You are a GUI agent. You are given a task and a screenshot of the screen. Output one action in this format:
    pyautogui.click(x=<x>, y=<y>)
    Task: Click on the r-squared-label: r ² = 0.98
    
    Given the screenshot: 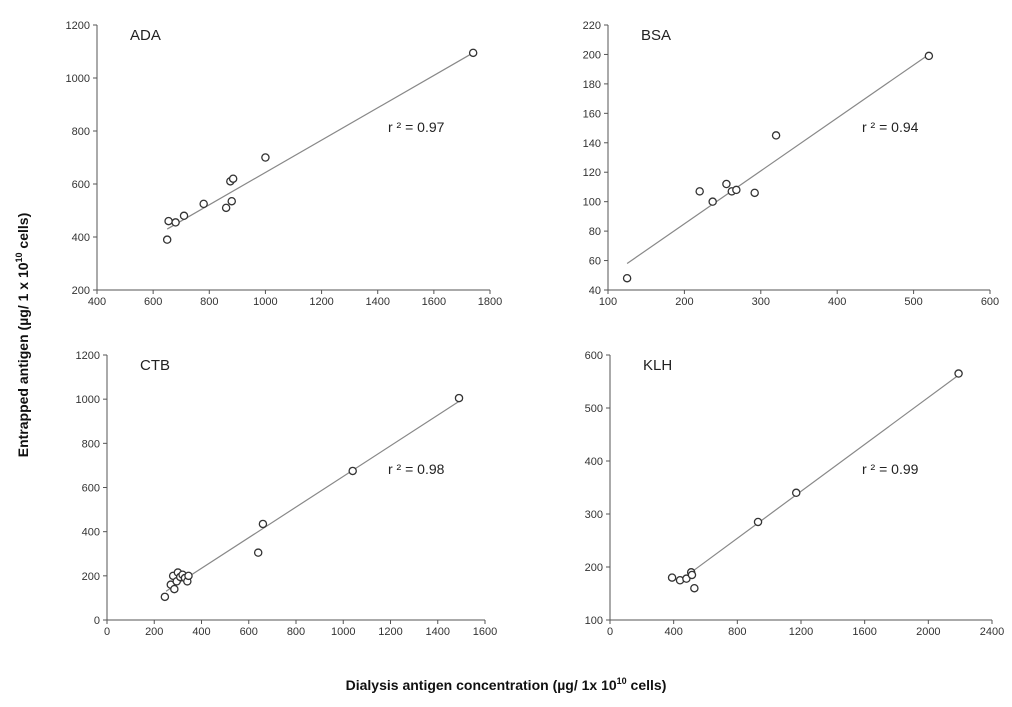 What is the action you would take?
    pyautogui.click(x=416, y=469)
    